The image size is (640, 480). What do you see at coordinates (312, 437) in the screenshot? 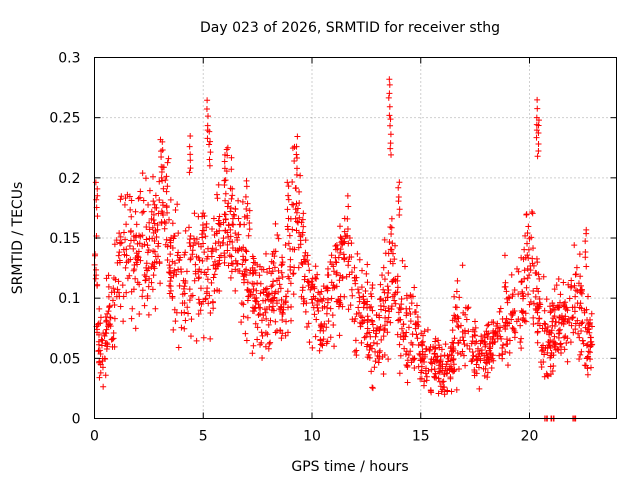
I see `x-tick-label: 10` at bounding box center [312, 437].